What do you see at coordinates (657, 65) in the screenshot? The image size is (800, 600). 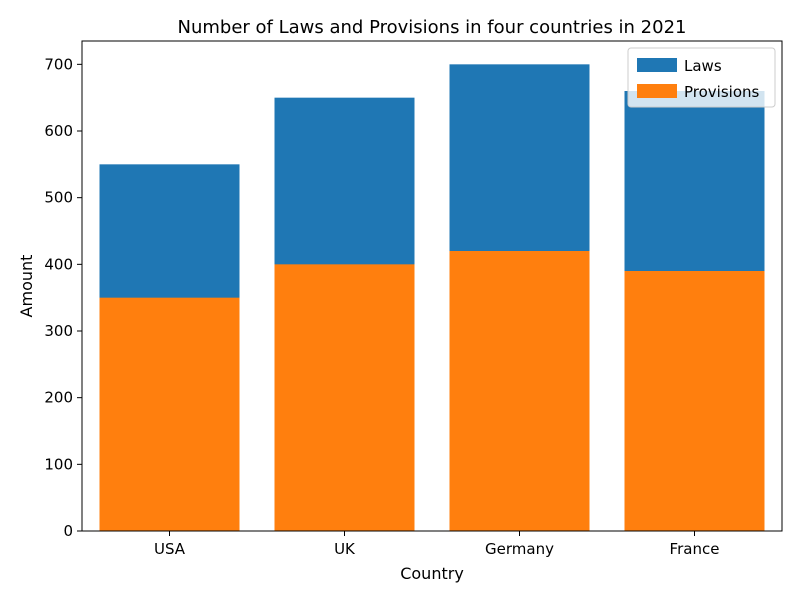 I see `legend-swatch-laws` at bounding box center [657, 65].